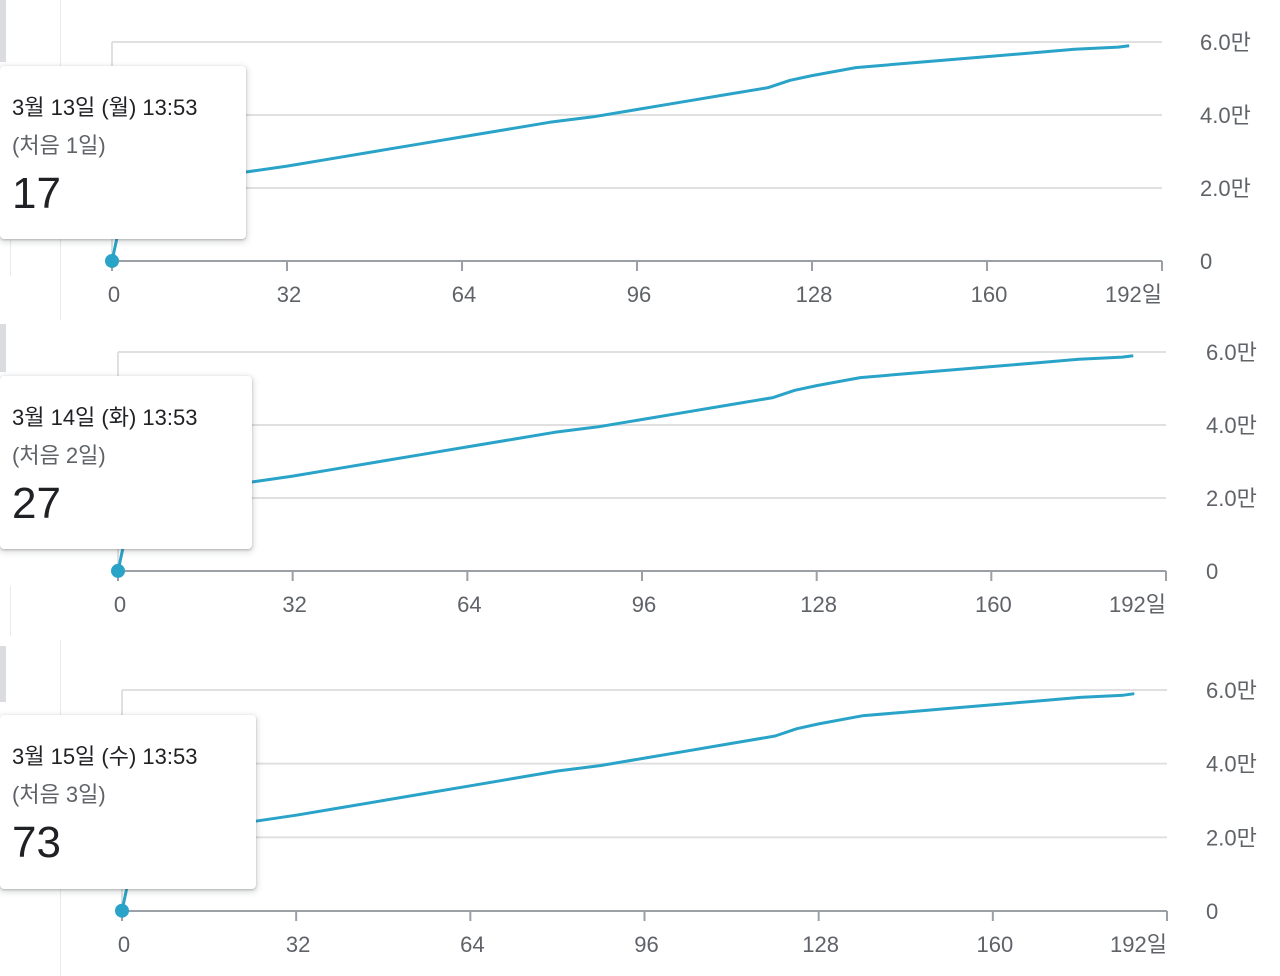 The image size is (1280, 976). I want to click on tooltip-day-label: (처음 1일), so click(59, 145).